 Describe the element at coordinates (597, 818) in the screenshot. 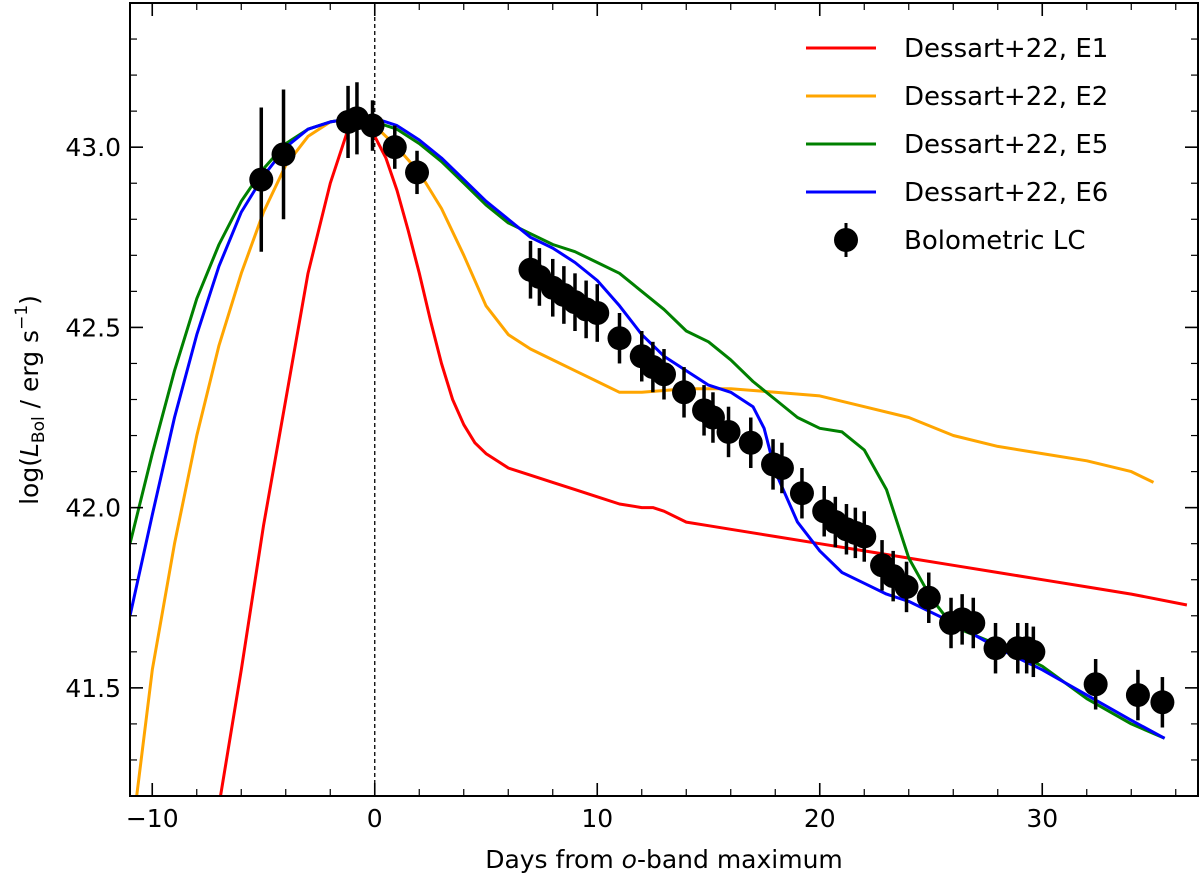

I see `x-tick-label: 10` at that location.